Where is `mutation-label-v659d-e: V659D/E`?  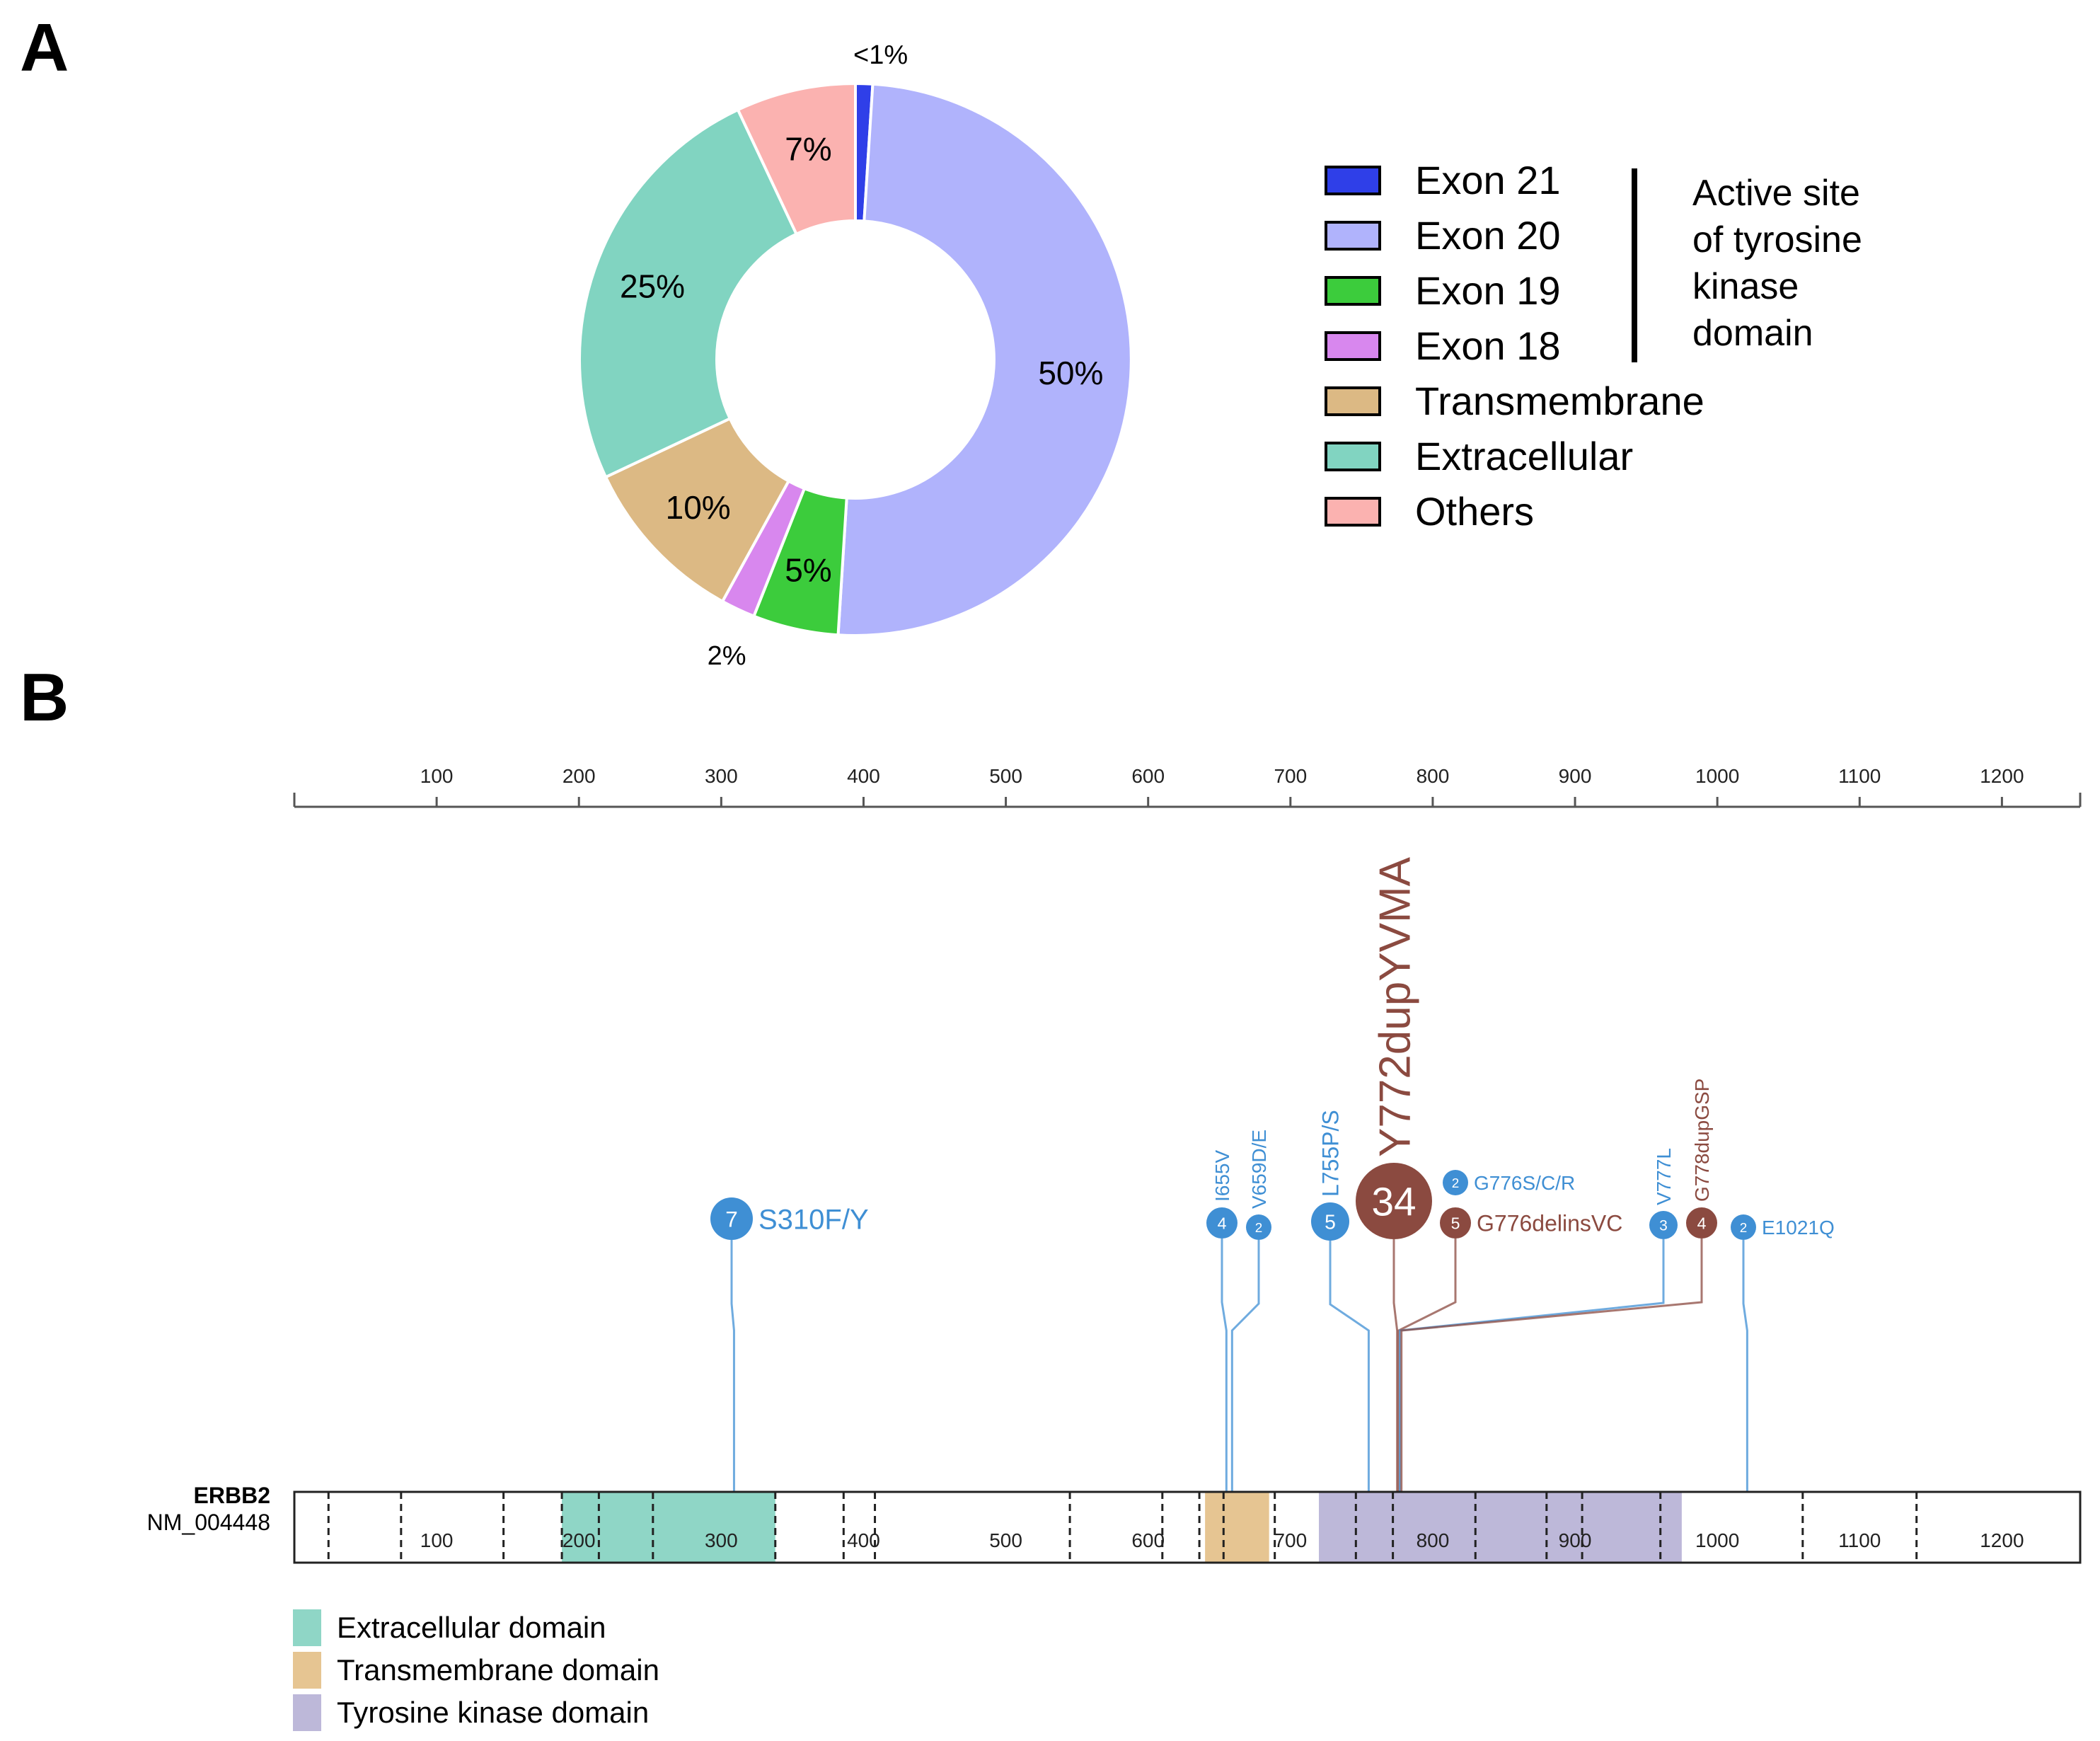
mutation-label-v659d-e: V659D/E is located at coordinates (1259, 1169).